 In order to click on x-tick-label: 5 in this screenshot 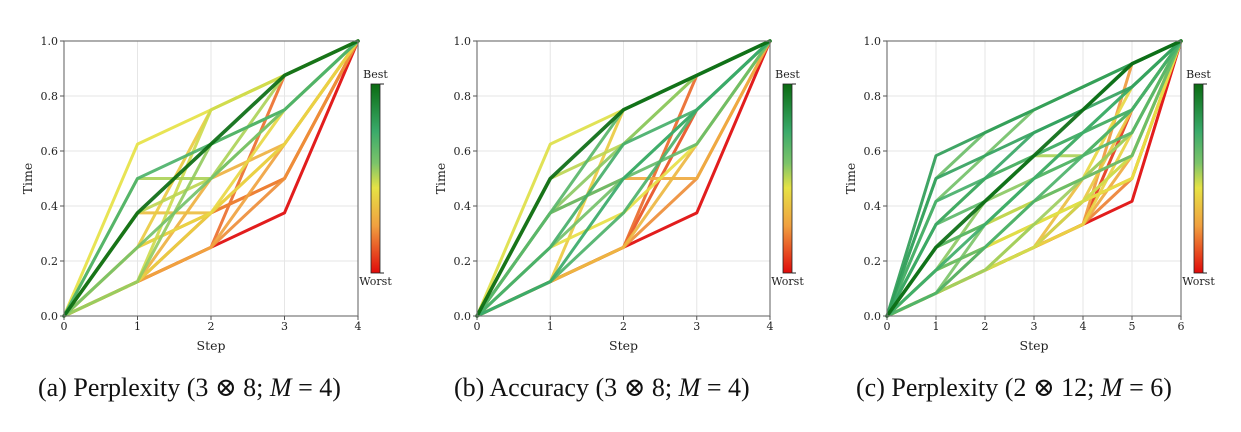, I will do `click(1132, 326)`.